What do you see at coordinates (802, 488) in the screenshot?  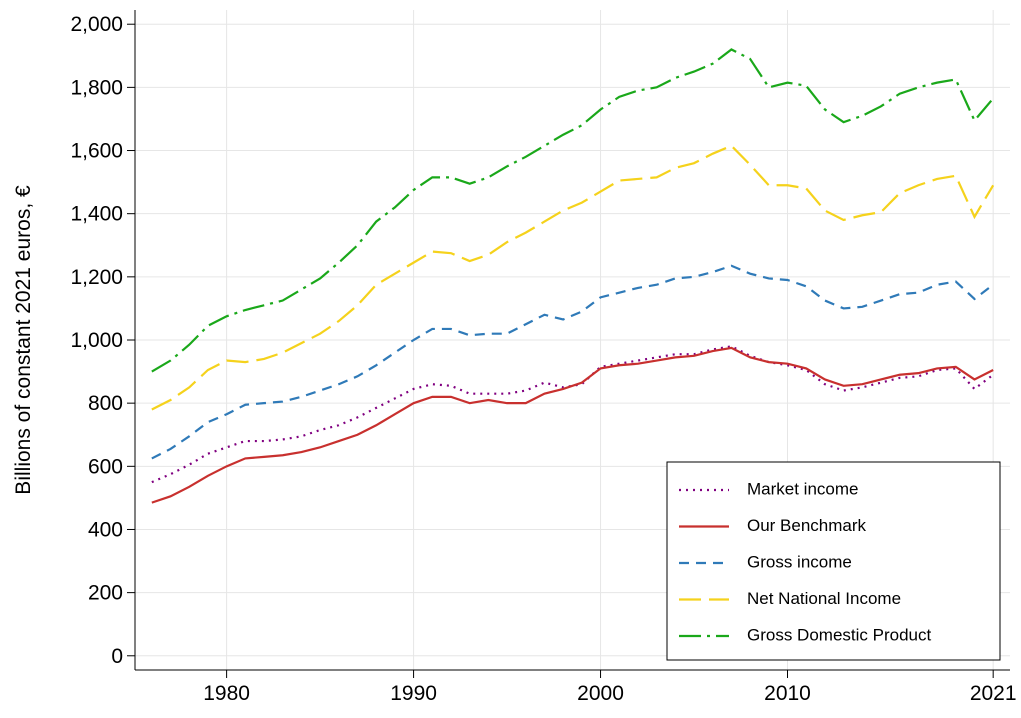 I see `legend-label: Market income` at bounding box center [802, 488].